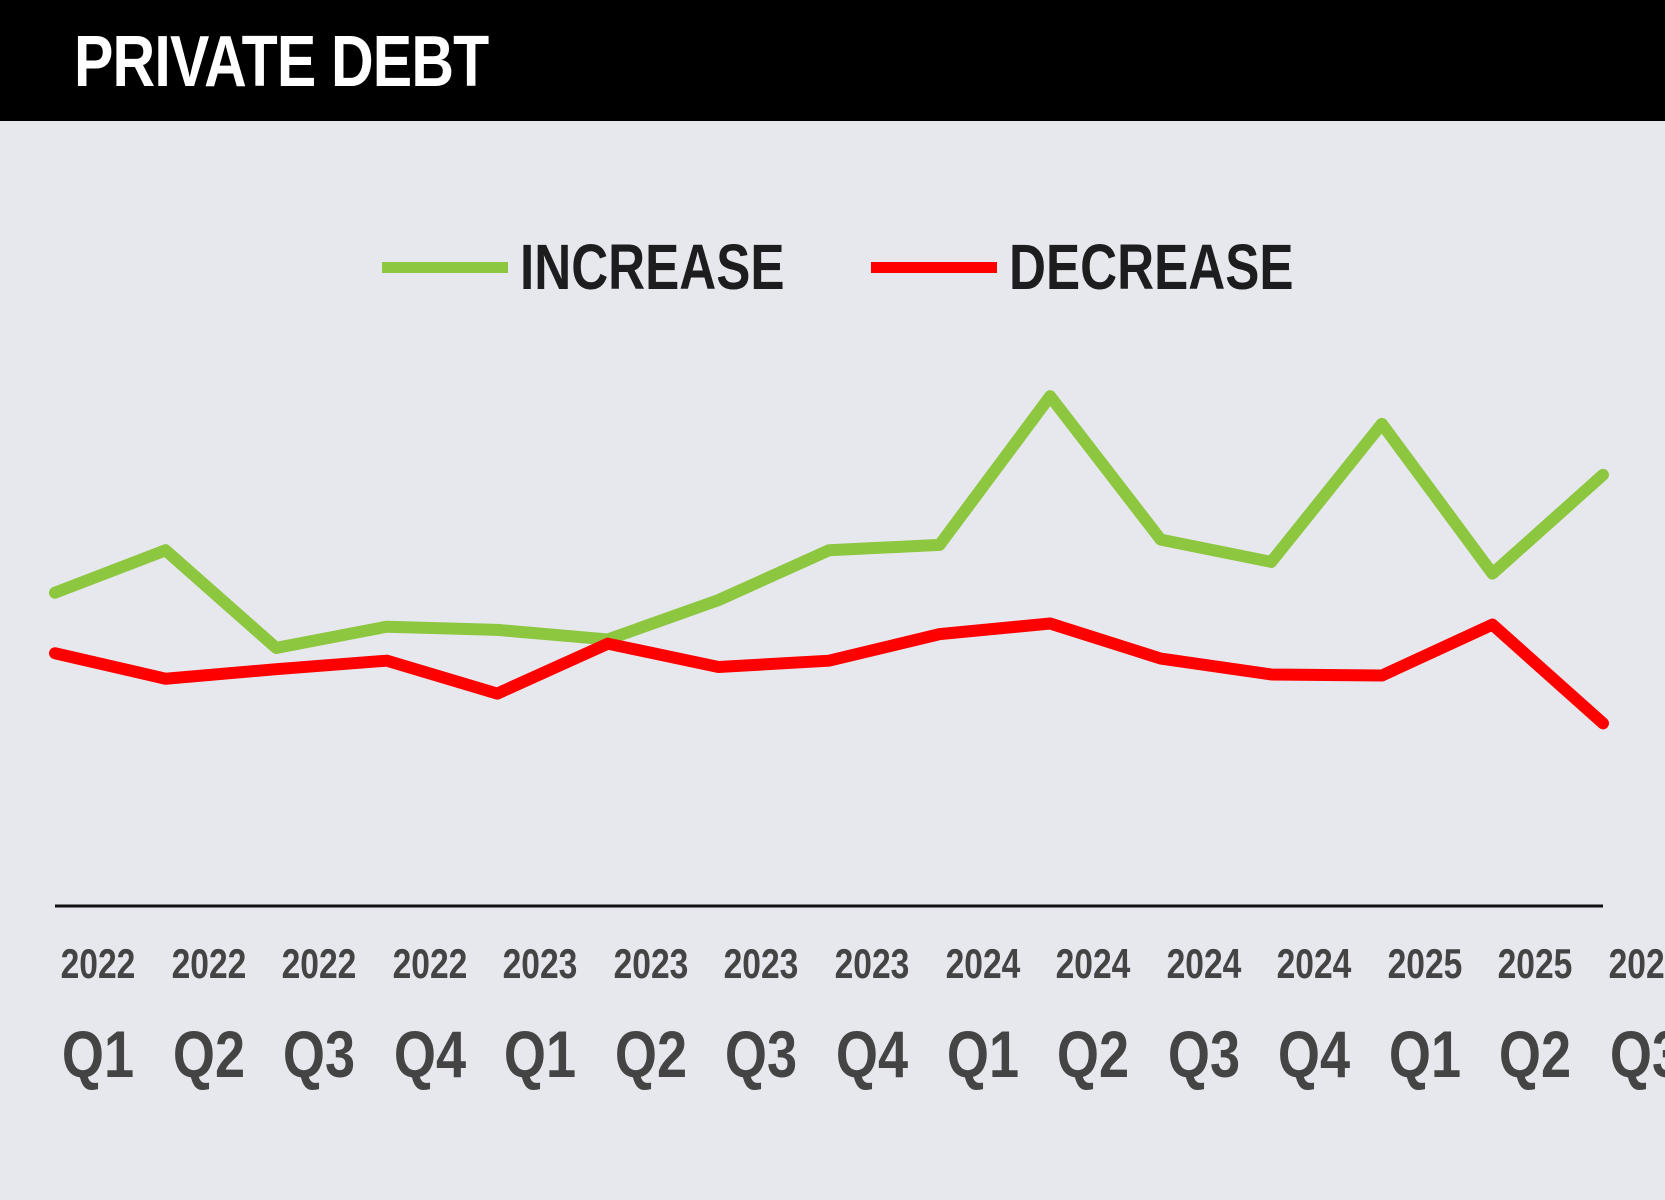 This screenshot has width=1665, height=1200. I want to click on legend-label-decrease: DECREASE, so click(1151, 267).